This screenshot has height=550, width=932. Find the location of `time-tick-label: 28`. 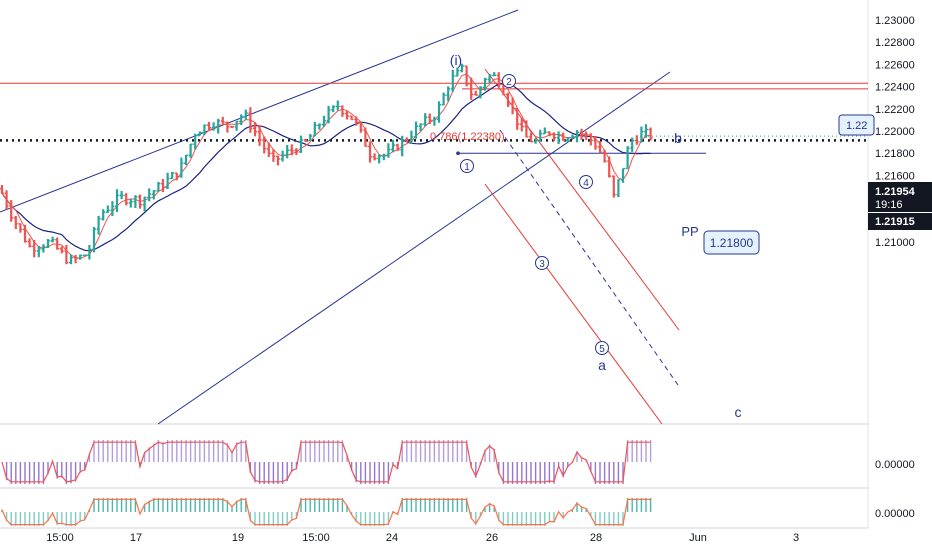

time-tick-label: 28 is located at coordinates (596, 538).